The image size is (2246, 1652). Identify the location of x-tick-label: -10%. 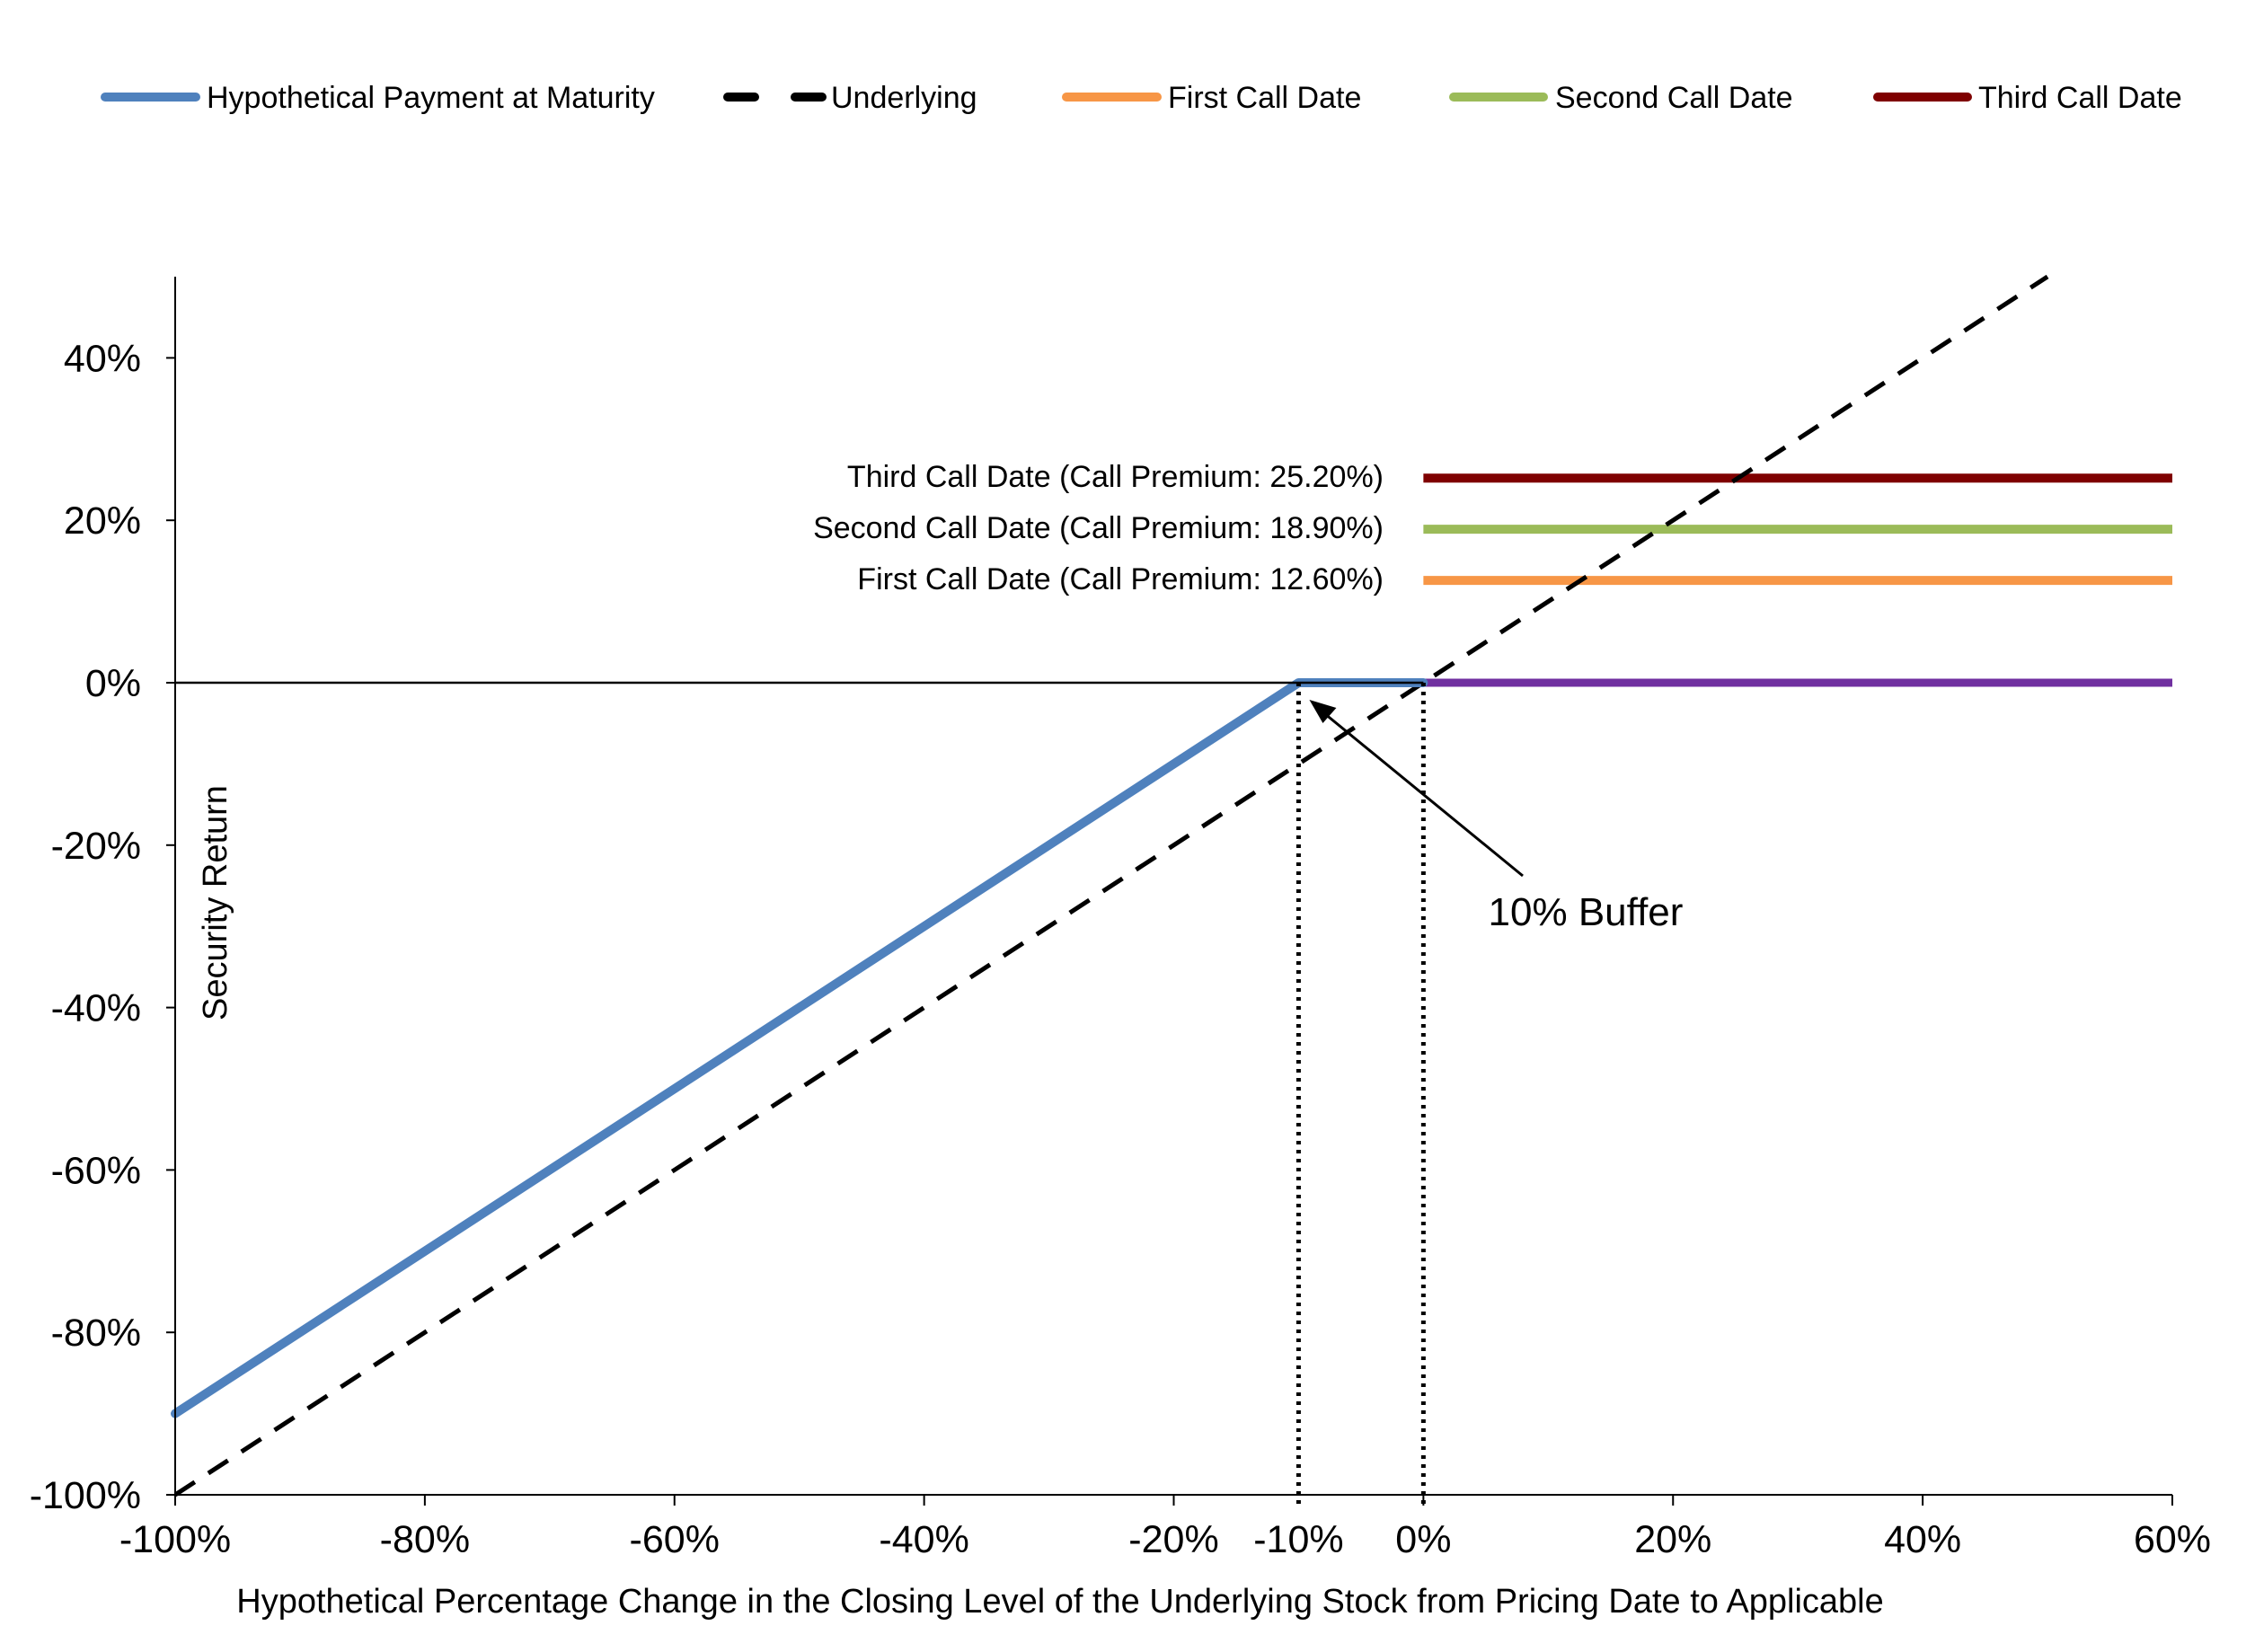
(1298, 1539).